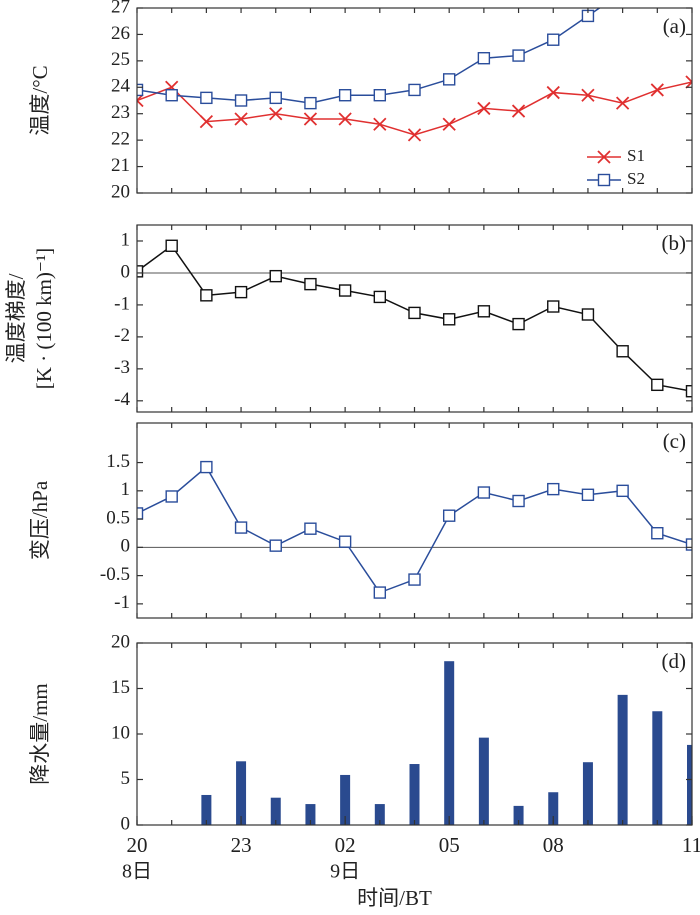 This screenshot has width=700, height=915. I want to click on y-tick-label: 23, so click(120, 112).